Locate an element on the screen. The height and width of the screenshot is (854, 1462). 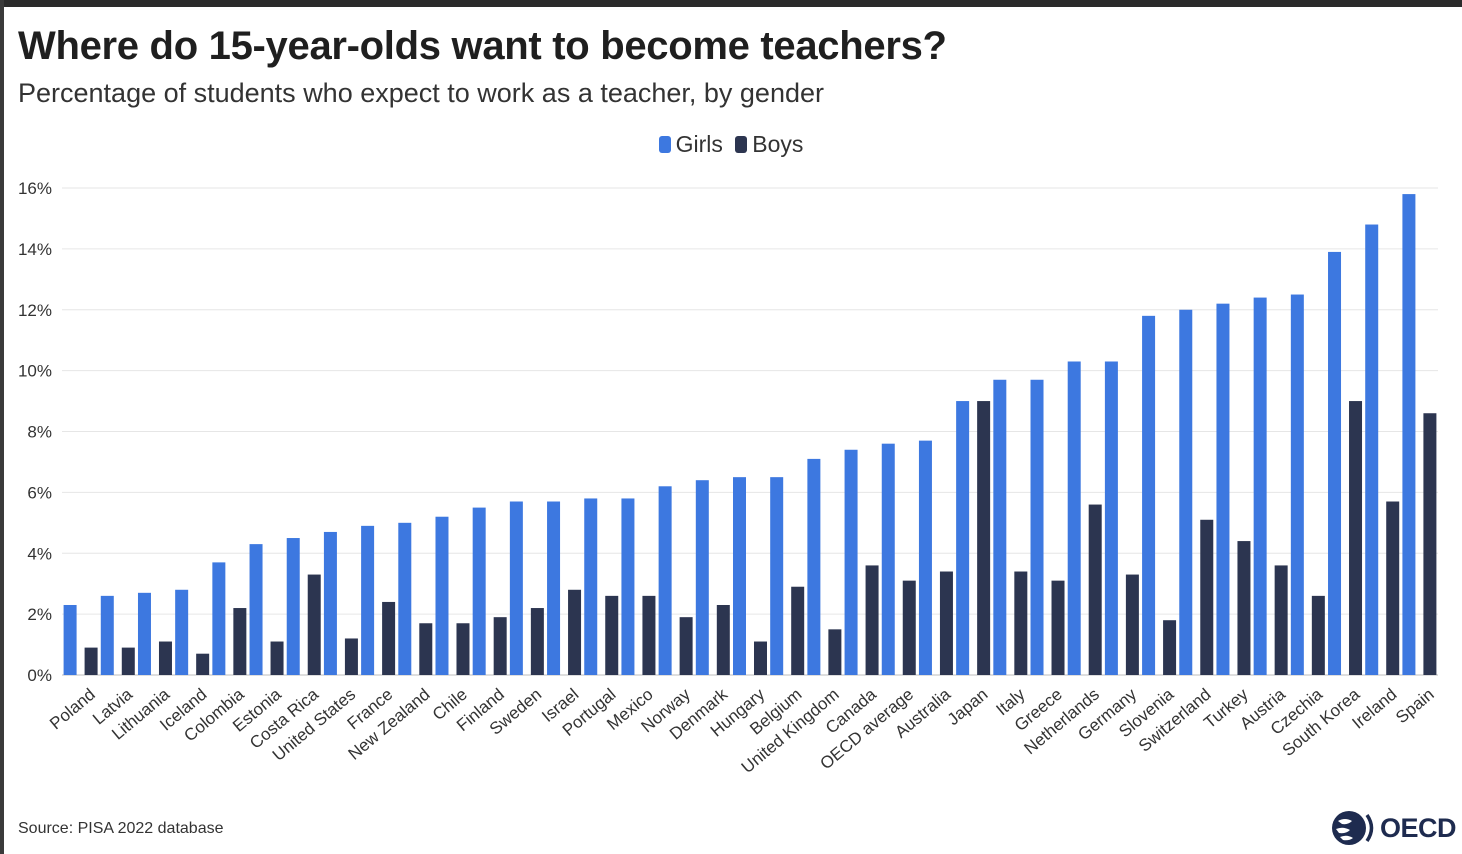
x-tick-label: Japan is located at coordinates (968, 707).